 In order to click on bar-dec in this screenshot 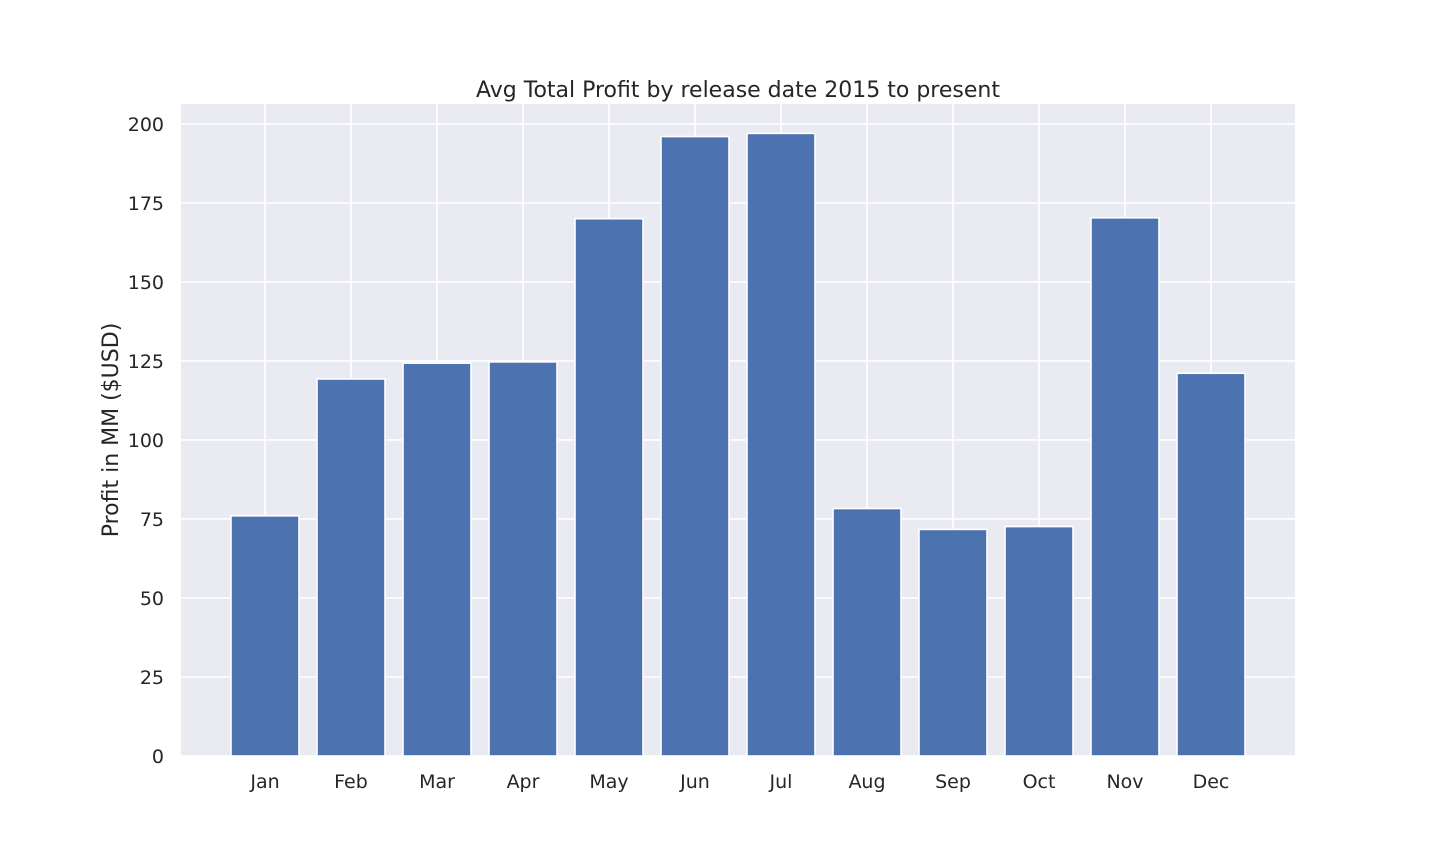, I will do `click(1211, 564)`.